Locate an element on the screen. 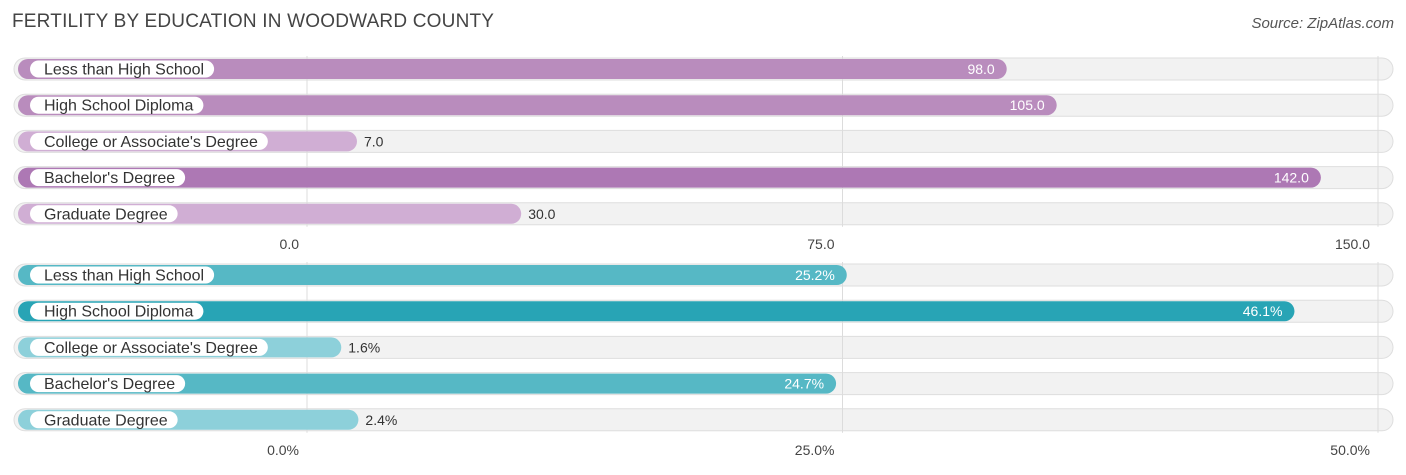 This screenshot has height=475, width=1406. tick-label: 0.0 is located at coordinates (290, 244).